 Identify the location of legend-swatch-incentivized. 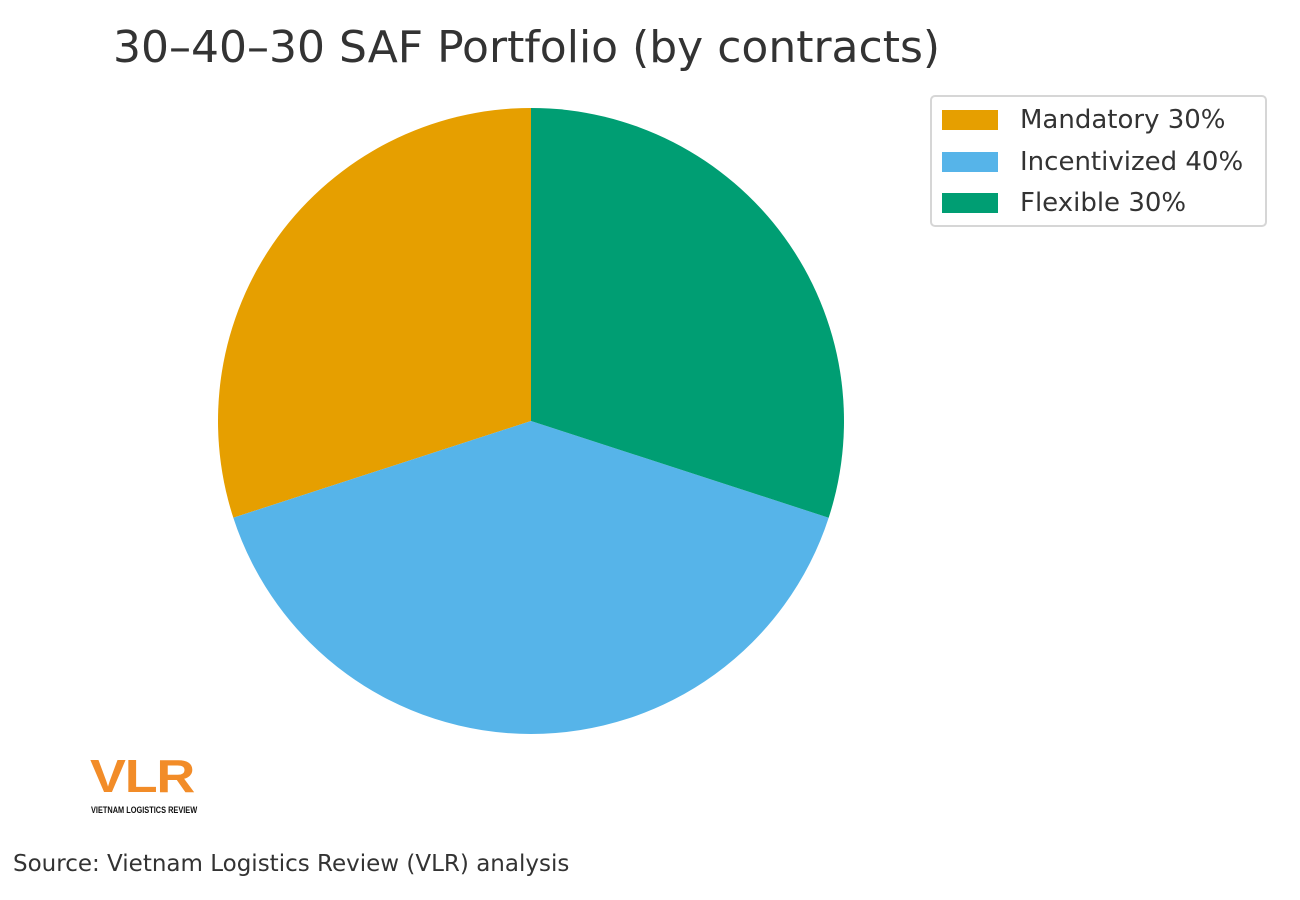
(970, 162).